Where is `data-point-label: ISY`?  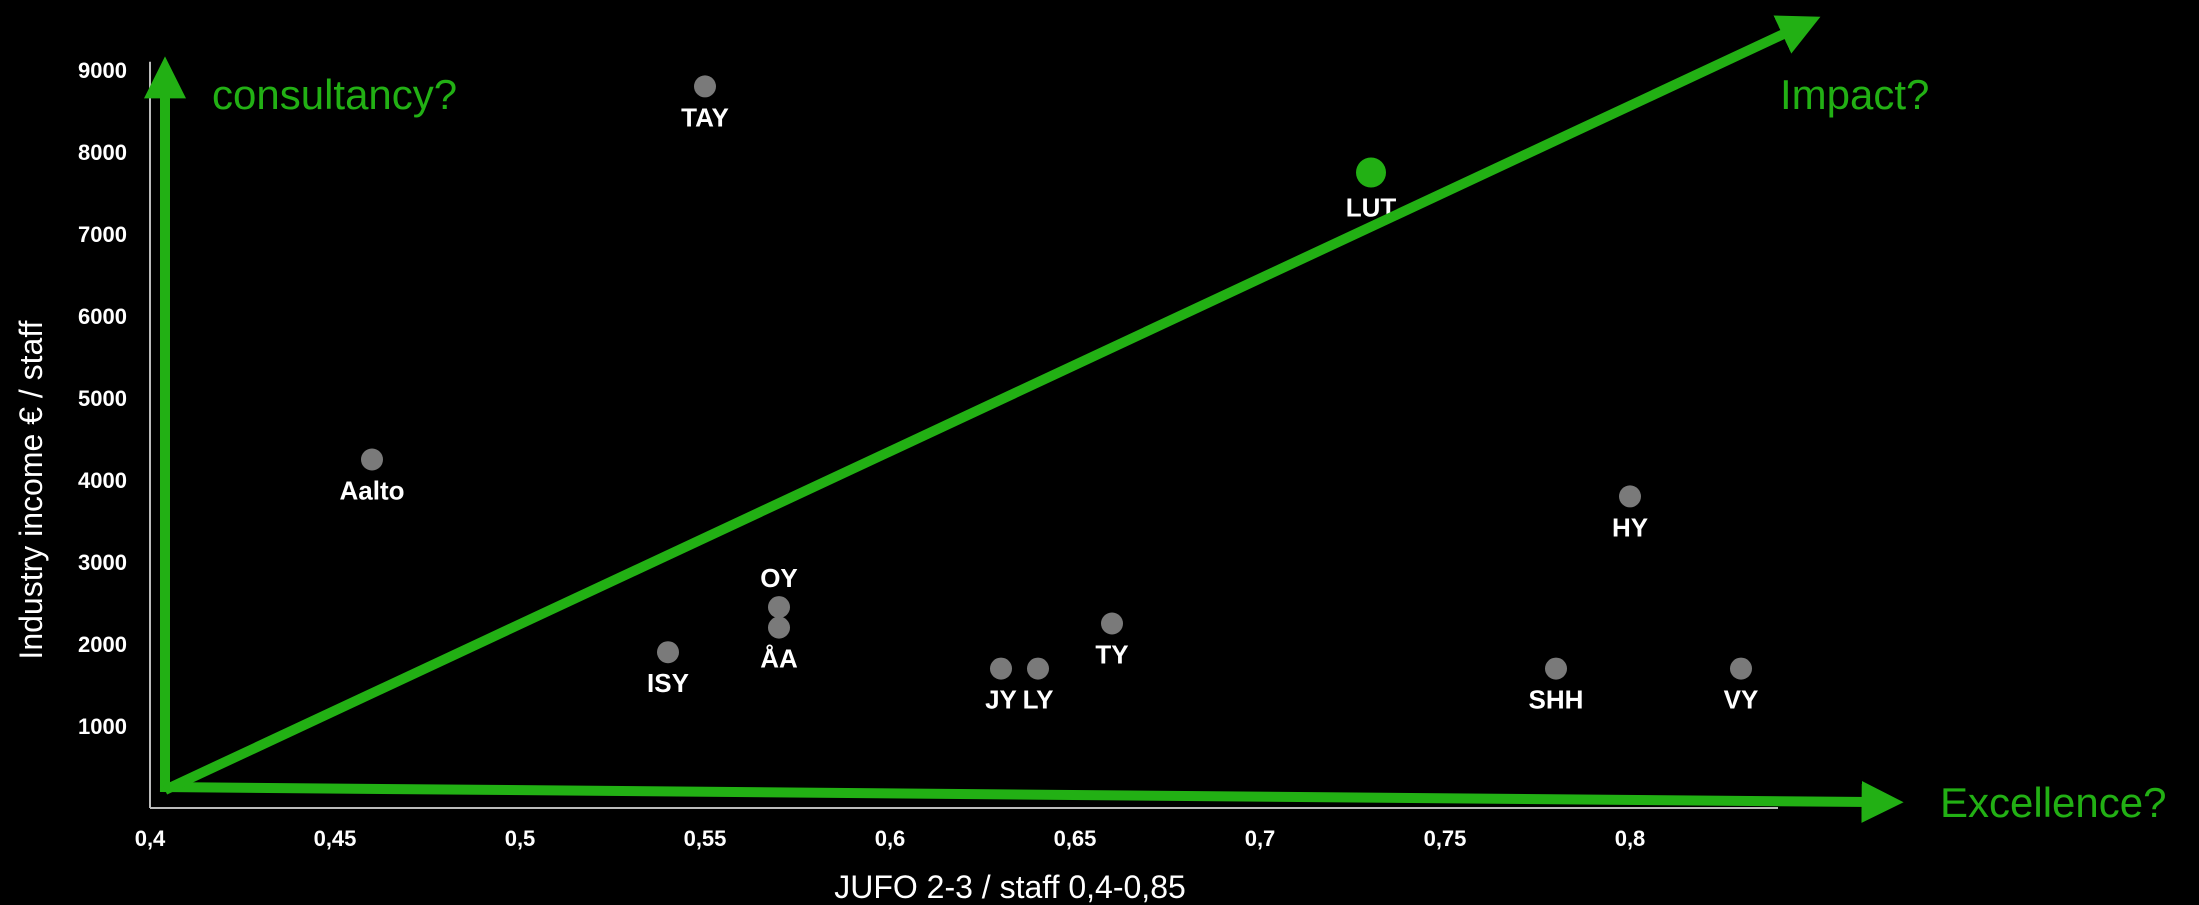
data-point-label: ISY is located at coordinates (668, 683).